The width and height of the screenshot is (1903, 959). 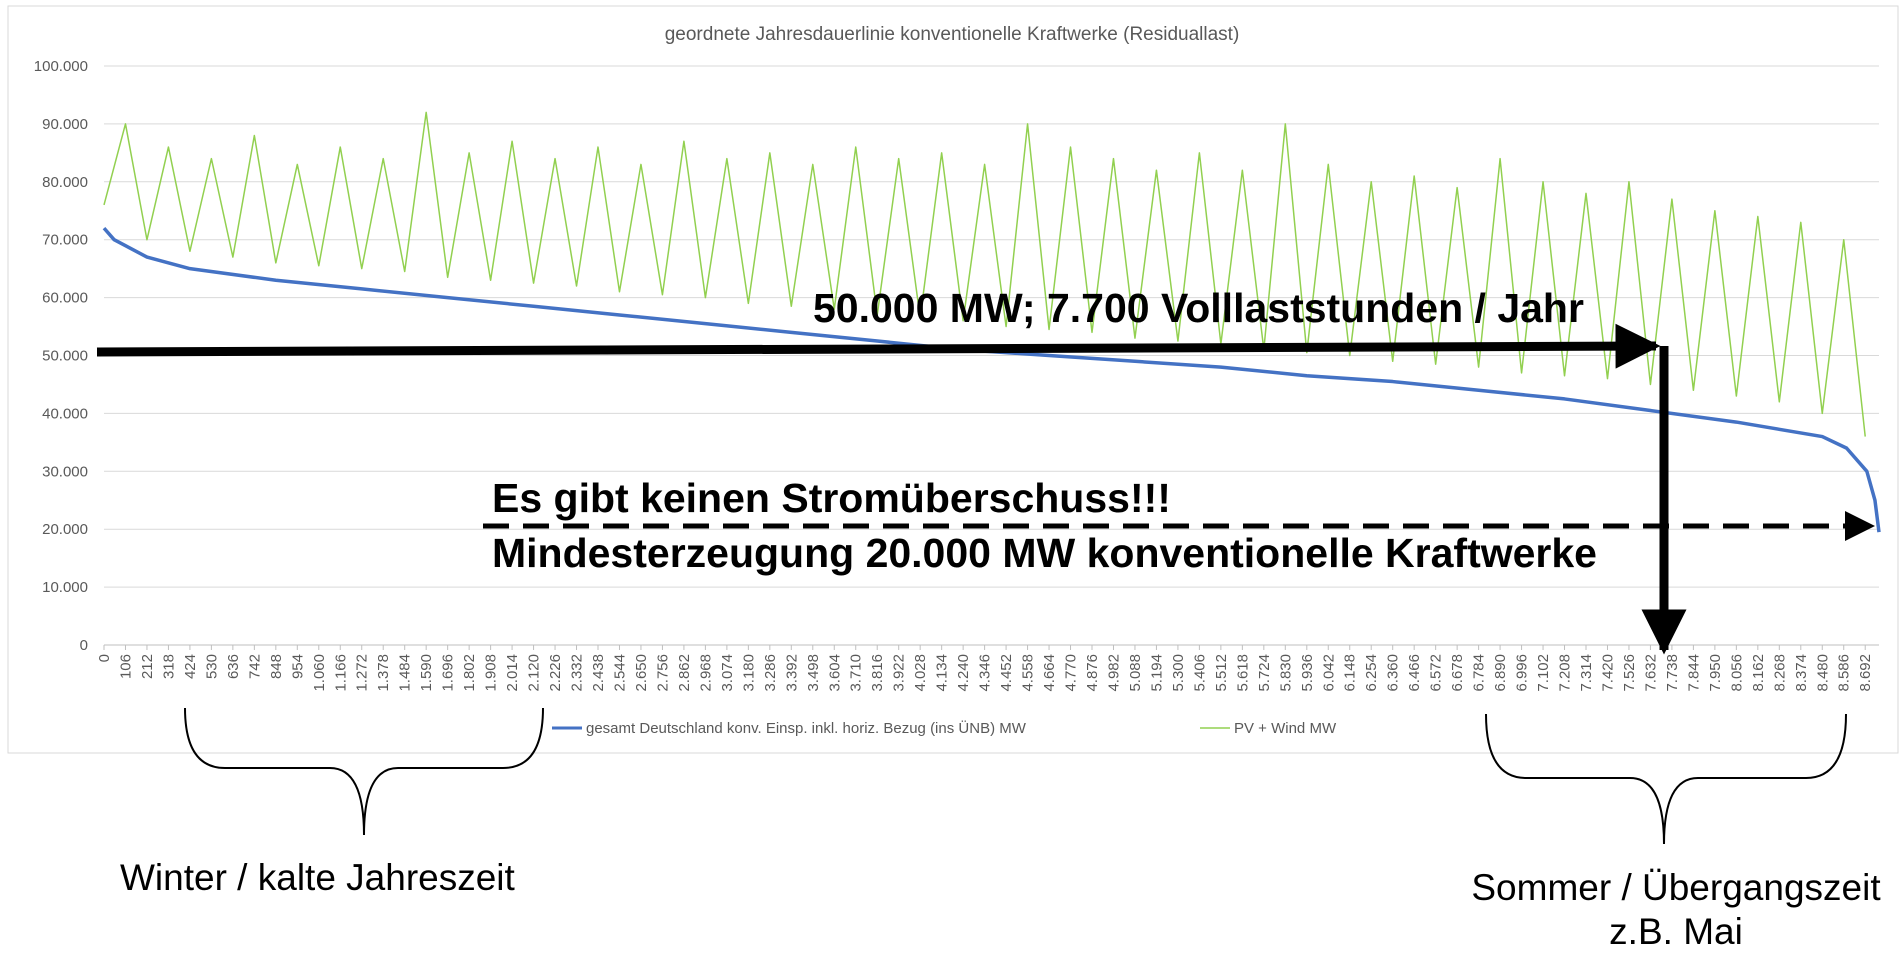 I want to click on x-tick-label: 5.088, so click(x=1135, y=673).